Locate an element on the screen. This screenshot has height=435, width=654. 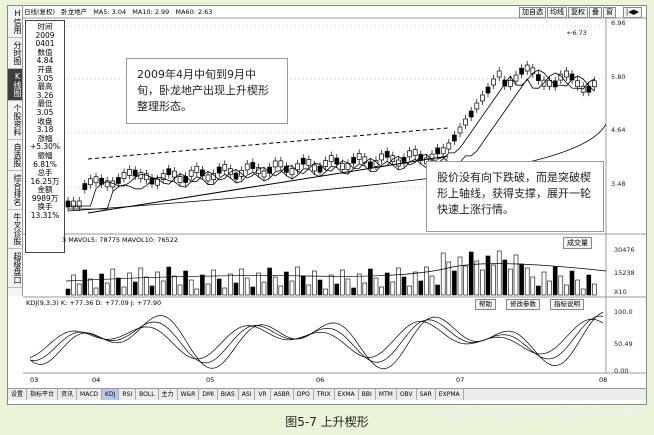
indicator-tab: 指标平台 is located at coordinates (43, 394).